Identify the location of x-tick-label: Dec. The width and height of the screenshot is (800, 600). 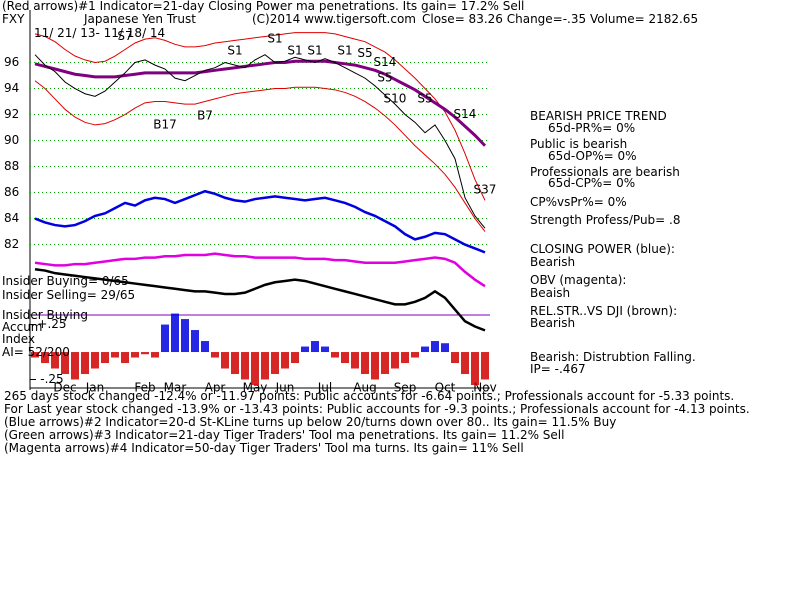
(64, 388).